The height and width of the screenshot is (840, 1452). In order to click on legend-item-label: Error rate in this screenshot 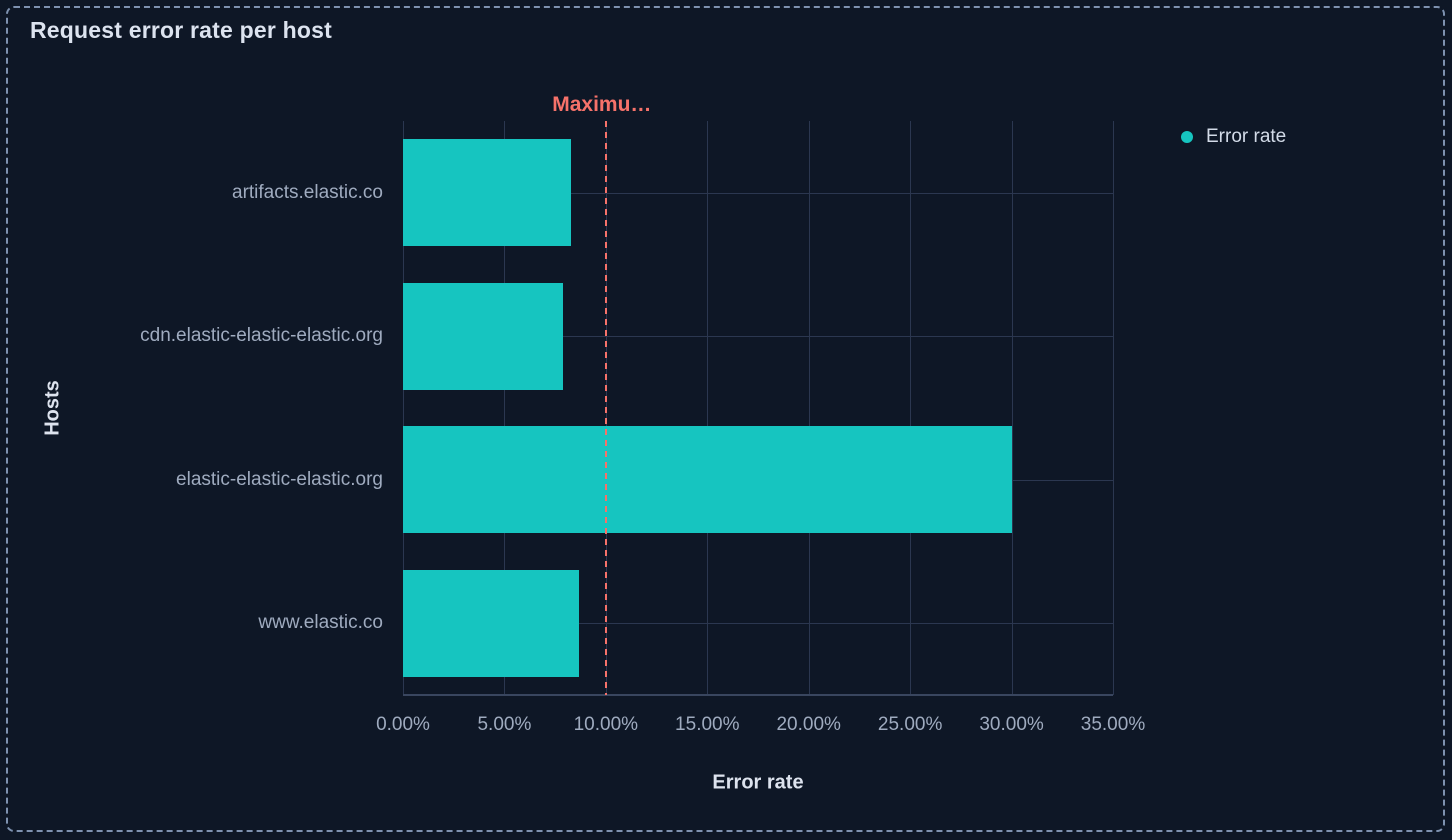, I will do `click(1246, 136)`.